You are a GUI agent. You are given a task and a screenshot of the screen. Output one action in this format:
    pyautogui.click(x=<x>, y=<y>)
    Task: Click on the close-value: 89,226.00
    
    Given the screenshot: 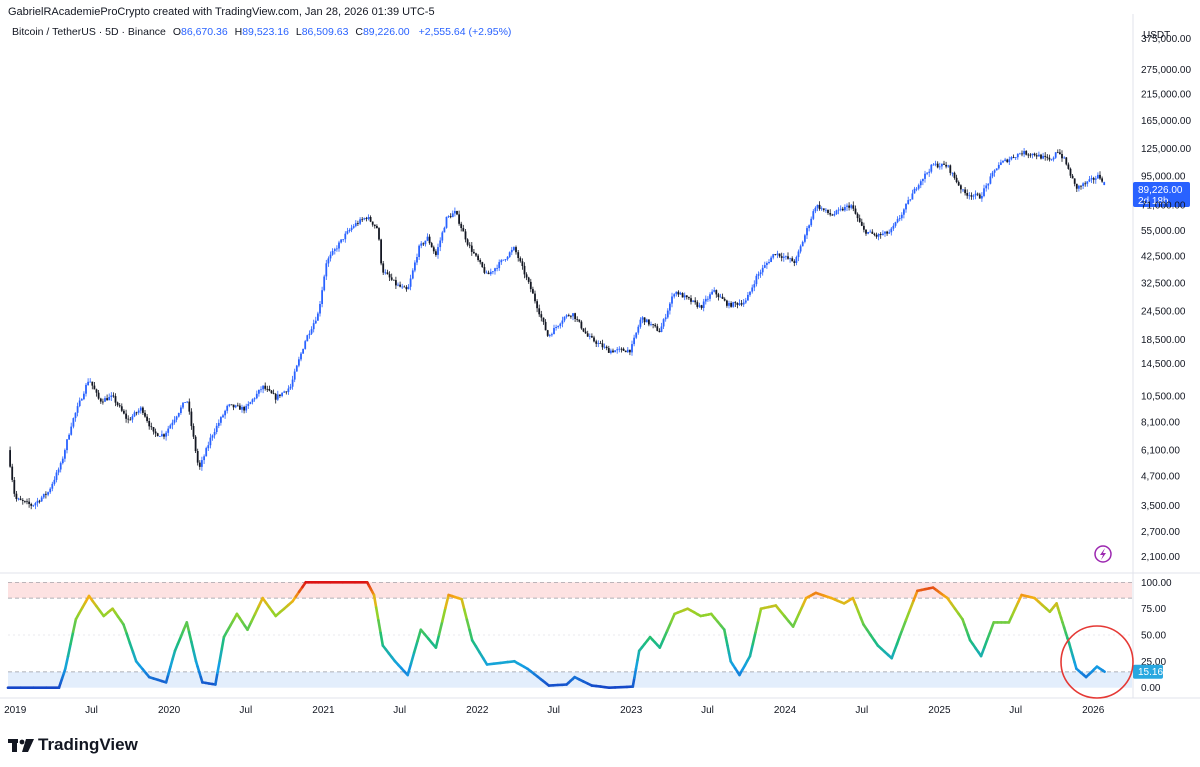 What is the action you would take?
    pyautogui.click(x=386, y=32)
    